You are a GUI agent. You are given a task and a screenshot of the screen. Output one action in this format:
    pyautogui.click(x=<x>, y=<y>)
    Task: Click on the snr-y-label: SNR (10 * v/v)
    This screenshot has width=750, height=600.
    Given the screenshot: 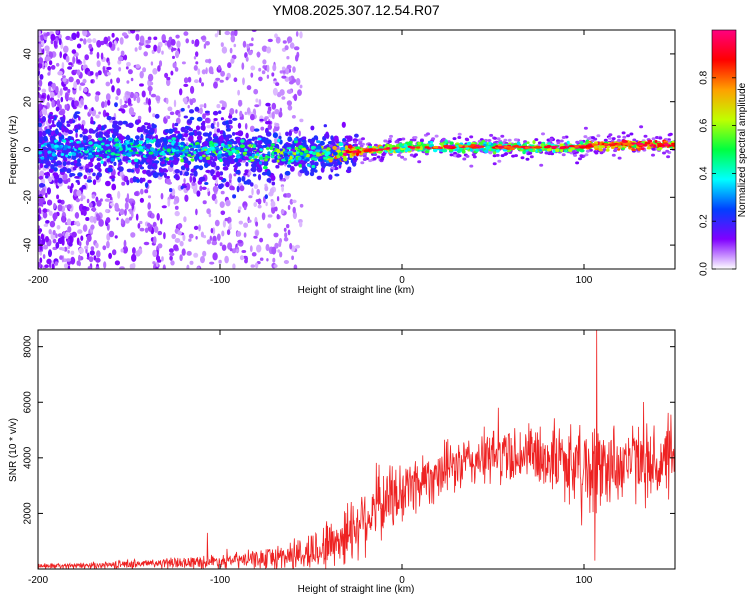 What is the action you would take?
    pyautogui.click(x=13, y=450)
    